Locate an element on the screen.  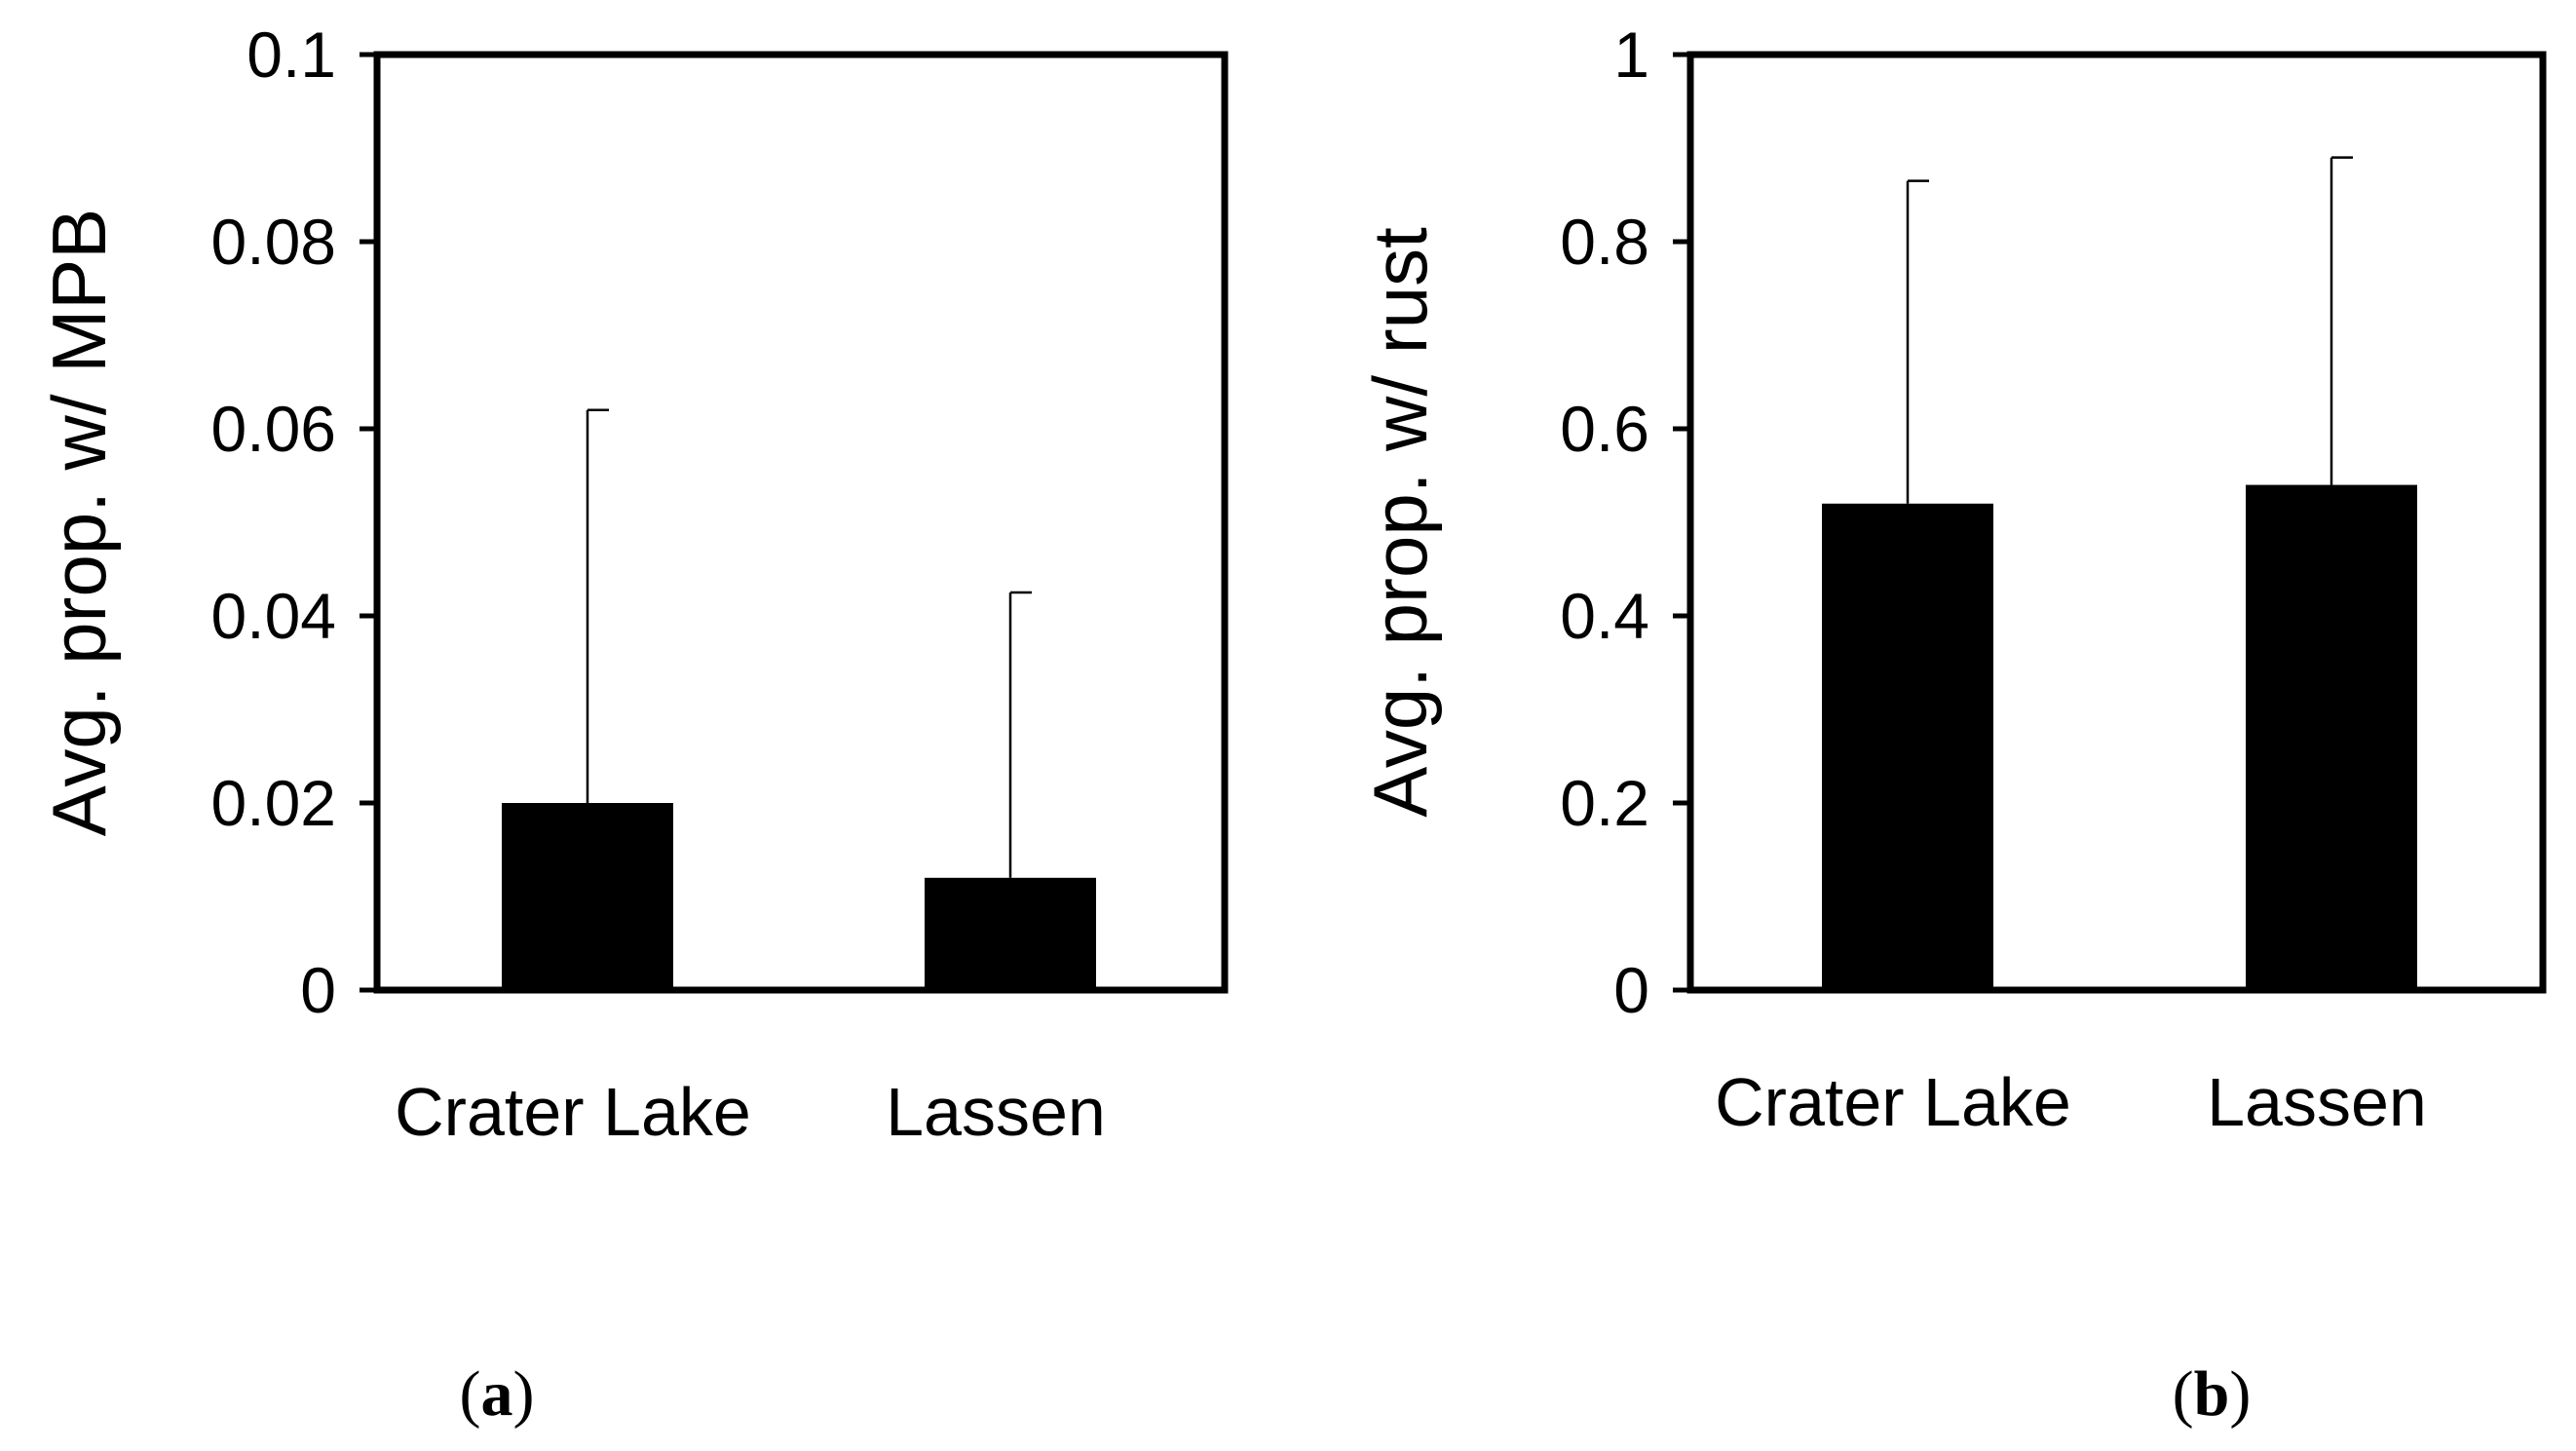
y-tick-label: 0.04 is located at coordinates (273, 616).